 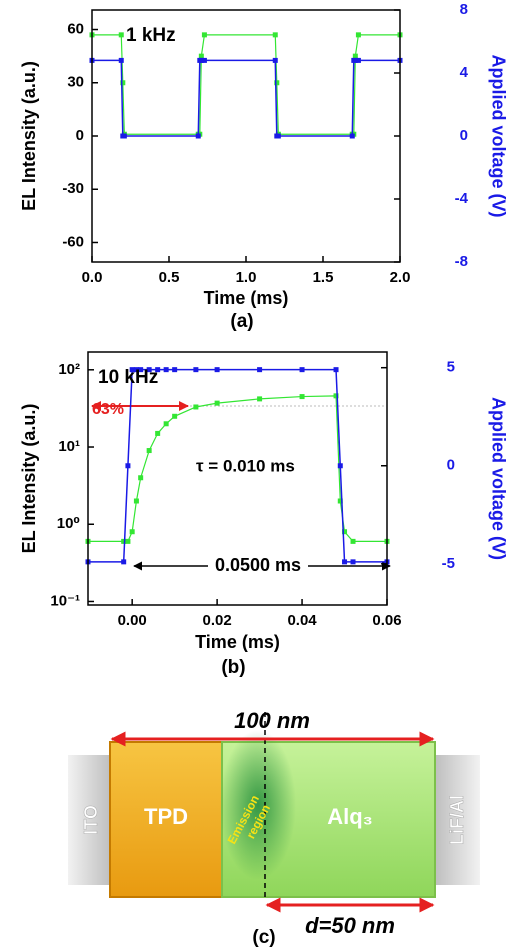 What do you see at coordinates (448, 563) in the screenshot?
I see `y2-tick-label: -5` at bounding box center [448, 563].